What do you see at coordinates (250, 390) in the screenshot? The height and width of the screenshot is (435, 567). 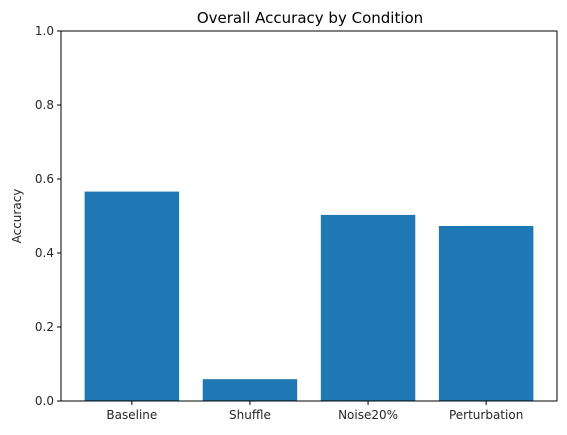 I see `bar-shuffle` at bounding box center [250, 390].